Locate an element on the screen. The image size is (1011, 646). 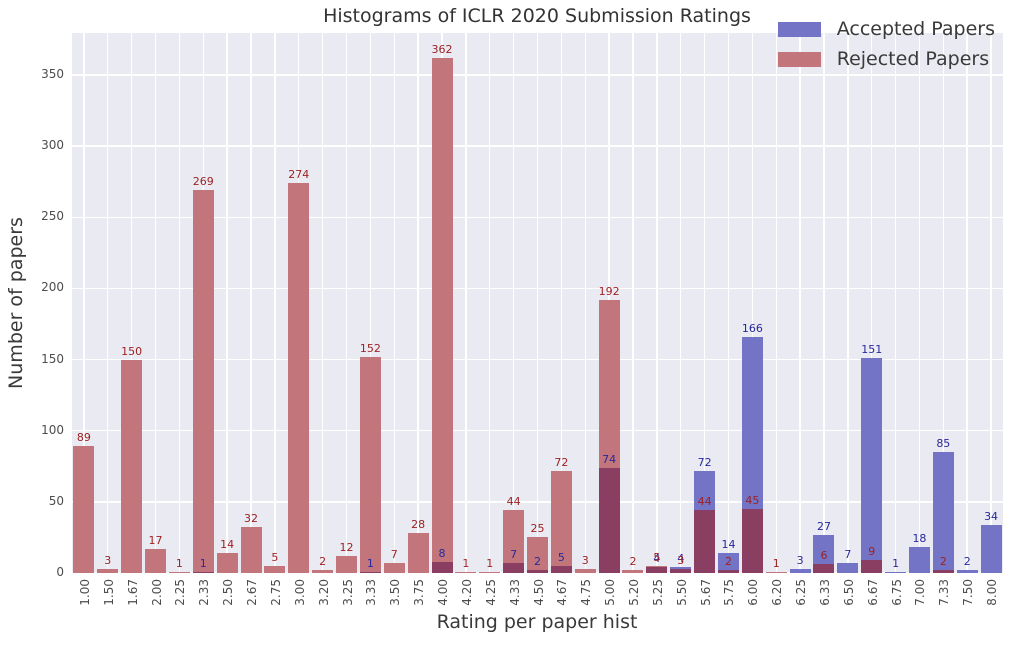
bar-2.67 is located at coordinates (251, 550).